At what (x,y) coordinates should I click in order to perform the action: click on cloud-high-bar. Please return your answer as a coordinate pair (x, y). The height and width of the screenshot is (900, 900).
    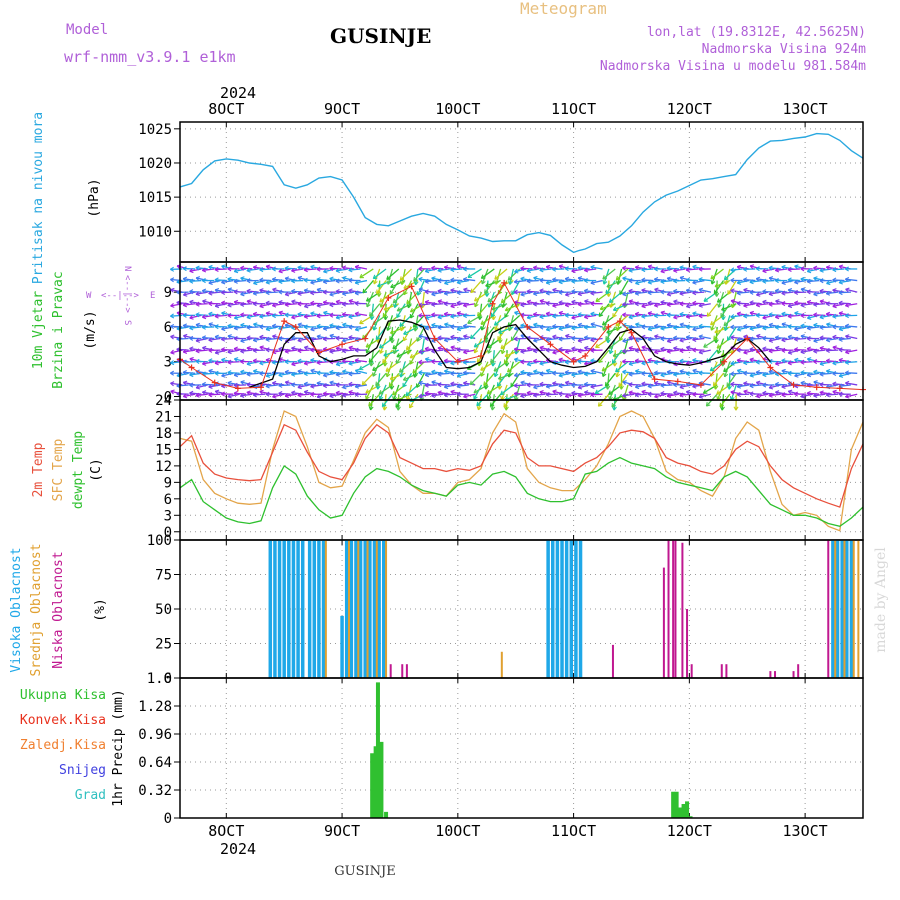
    Looking at the image, I should click on (379, 609).